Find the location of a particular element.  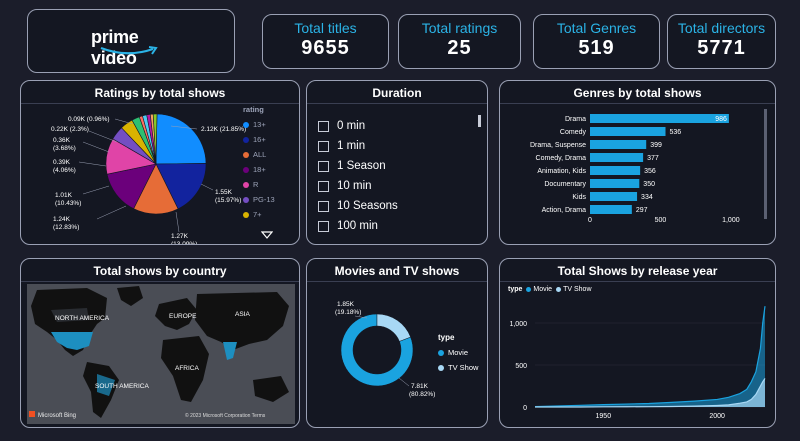

y-tick-label: 0 is located at coordinates (525, 408).